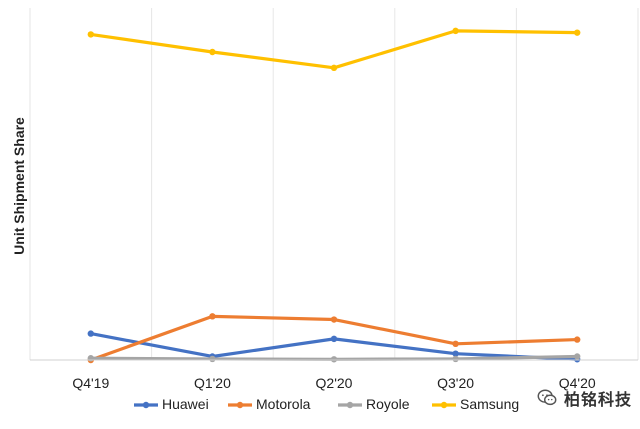  What do you see at coordinates (326, 404) in the screenshot?
I see `legend: Huawei Motorola Royole Samsung` at bounding box center [326, 404].